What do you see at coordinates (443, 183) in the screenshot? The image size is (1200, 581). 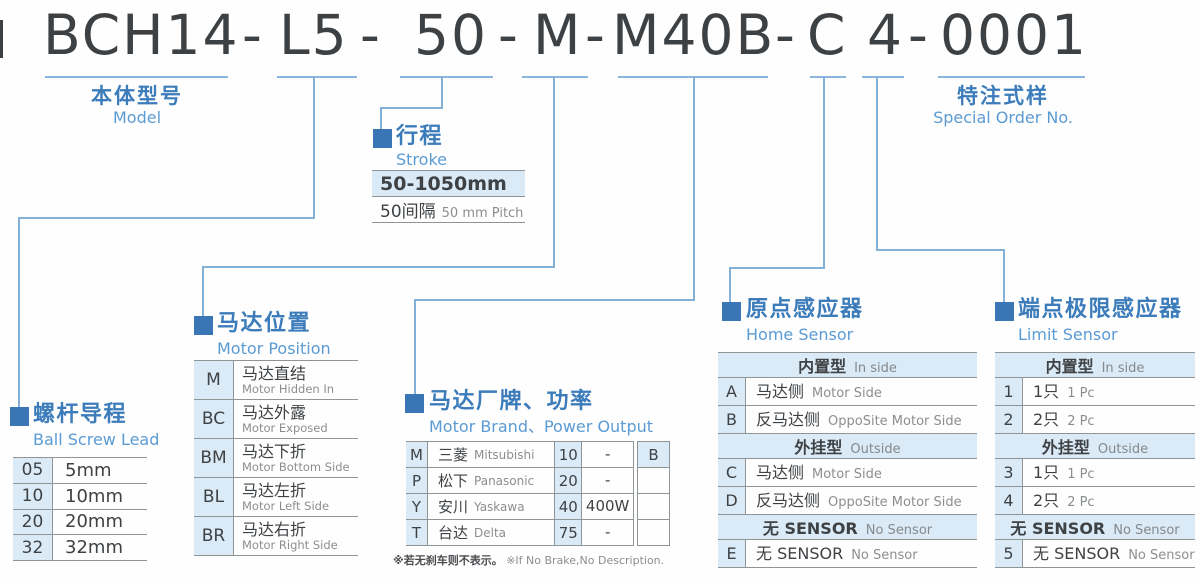 I see `stroke-range: 50-1050mm` at bounding box center [443, 183].